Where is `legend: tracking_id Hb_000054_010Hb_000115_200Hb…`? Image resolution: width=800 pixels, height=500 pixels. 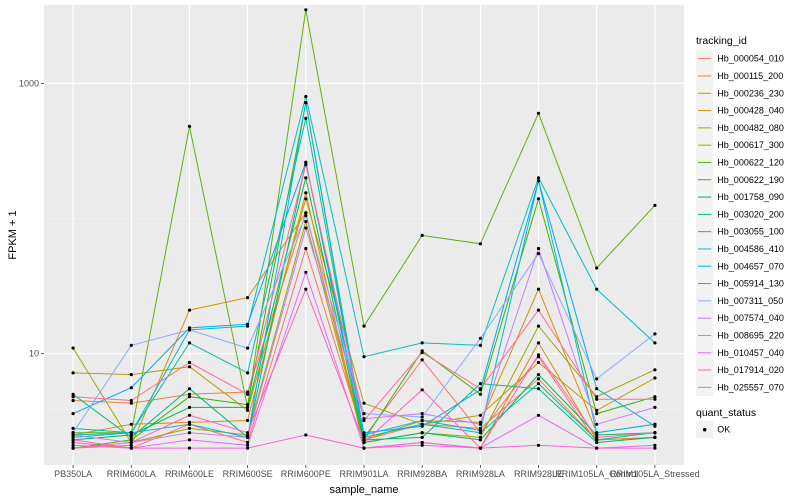
legend: tracking_id Hb_000054_010Hb_000115_200Hb… is located at coordinates (740, 237).